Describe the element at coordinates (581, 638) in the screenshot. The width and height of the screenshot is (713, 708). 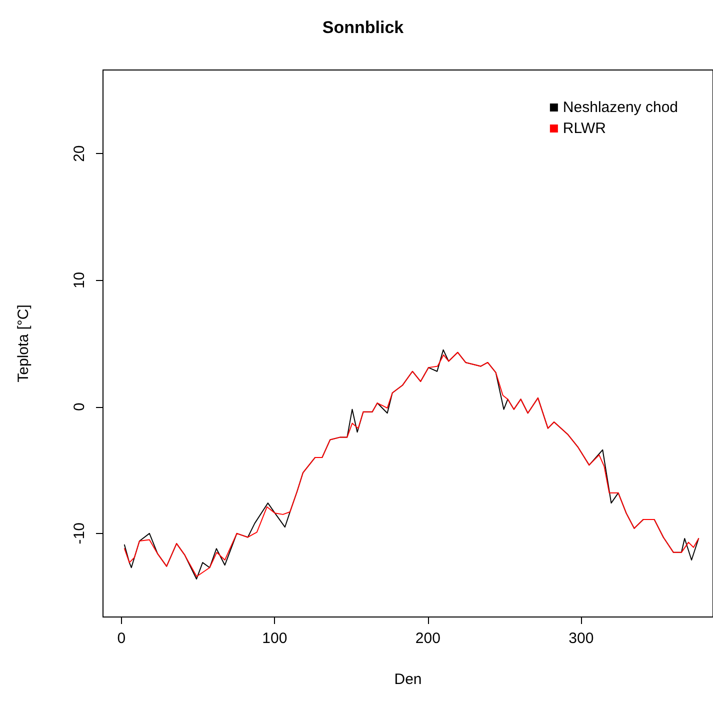
I see `x-tick-label: 300` at that location.